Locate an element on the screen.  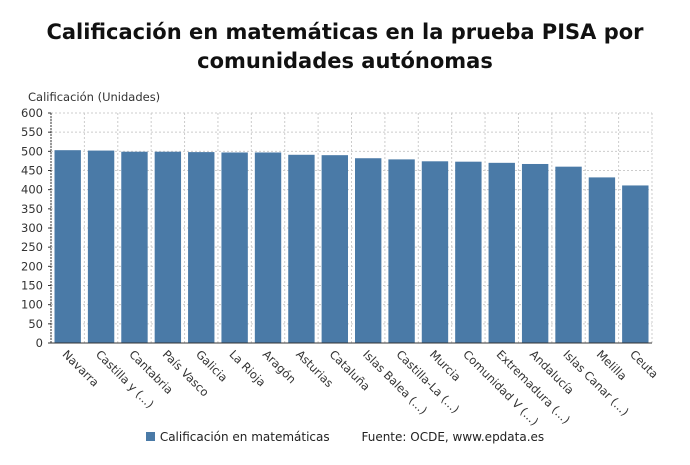
x-tick-label: Castilla y (...) is located at coordinates (125, 379).